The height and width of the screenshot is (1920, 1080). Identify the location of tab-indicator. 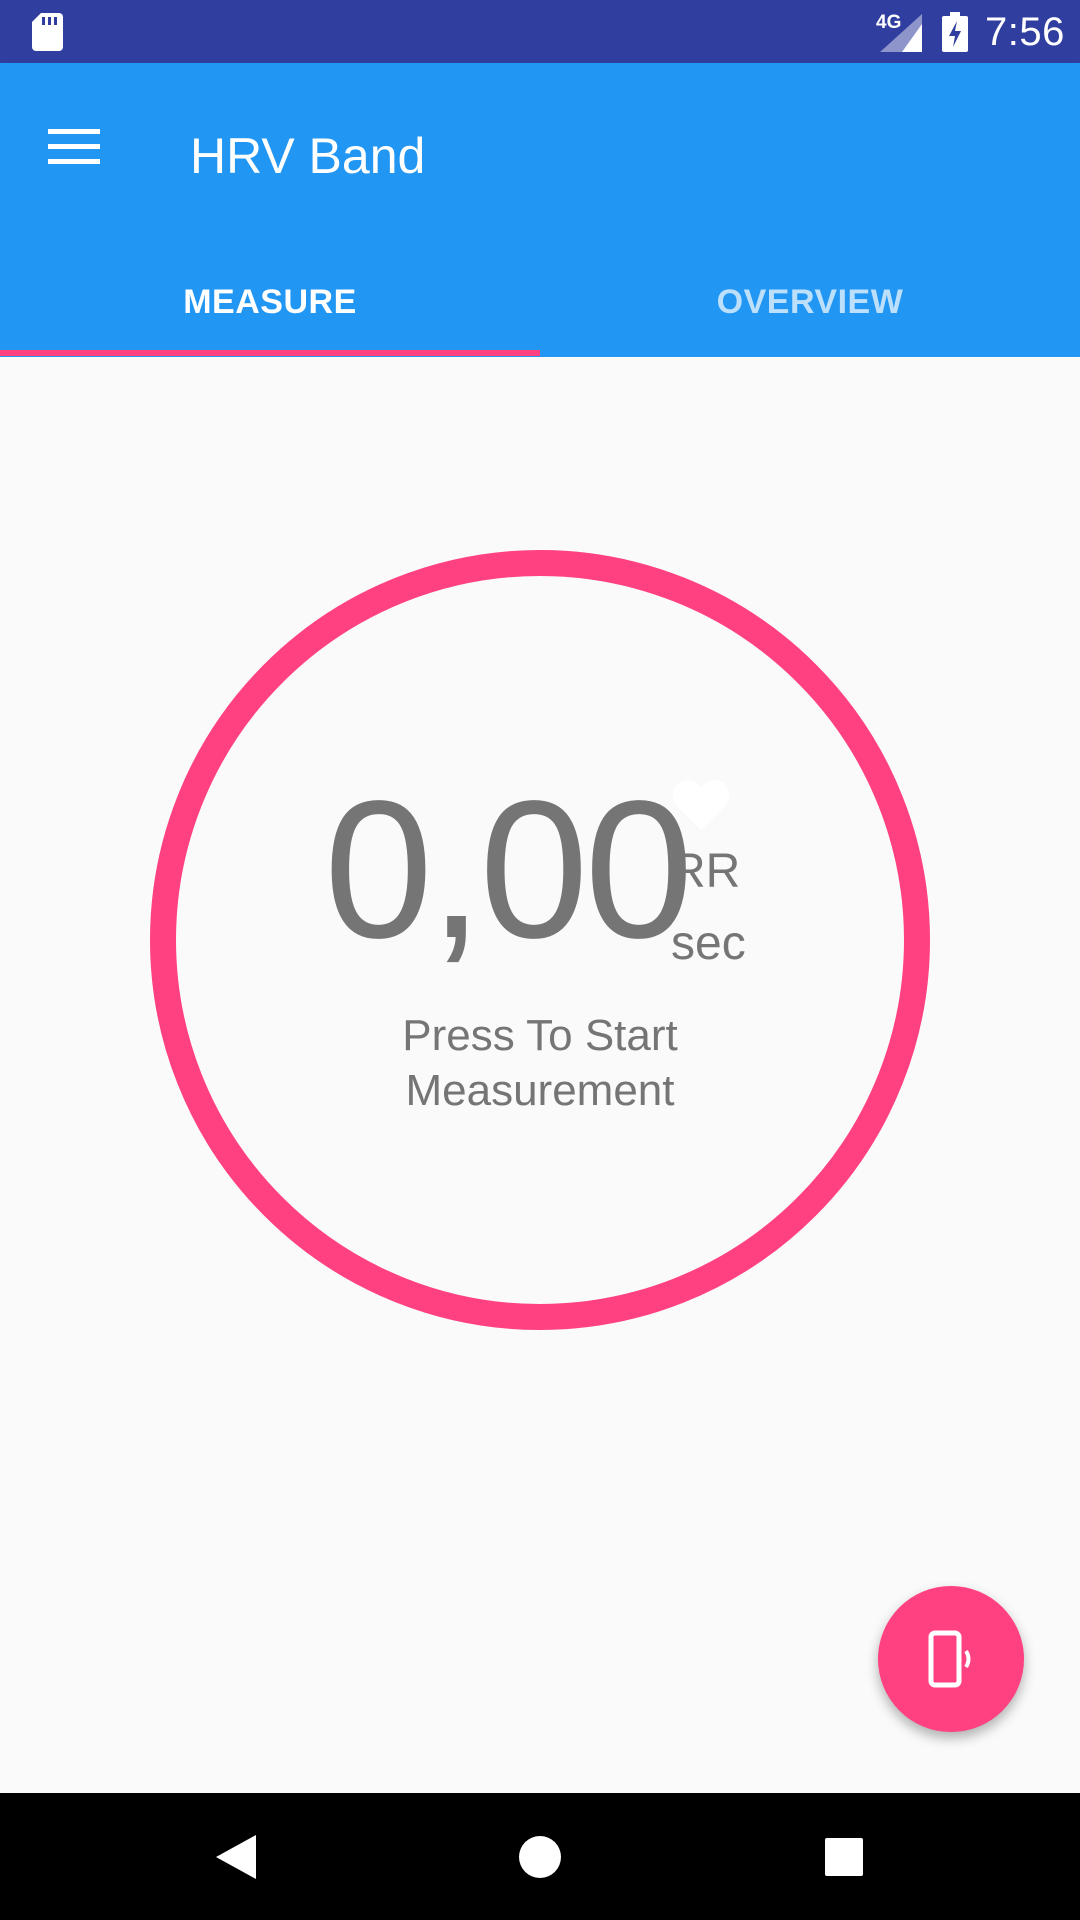
(270, 353).